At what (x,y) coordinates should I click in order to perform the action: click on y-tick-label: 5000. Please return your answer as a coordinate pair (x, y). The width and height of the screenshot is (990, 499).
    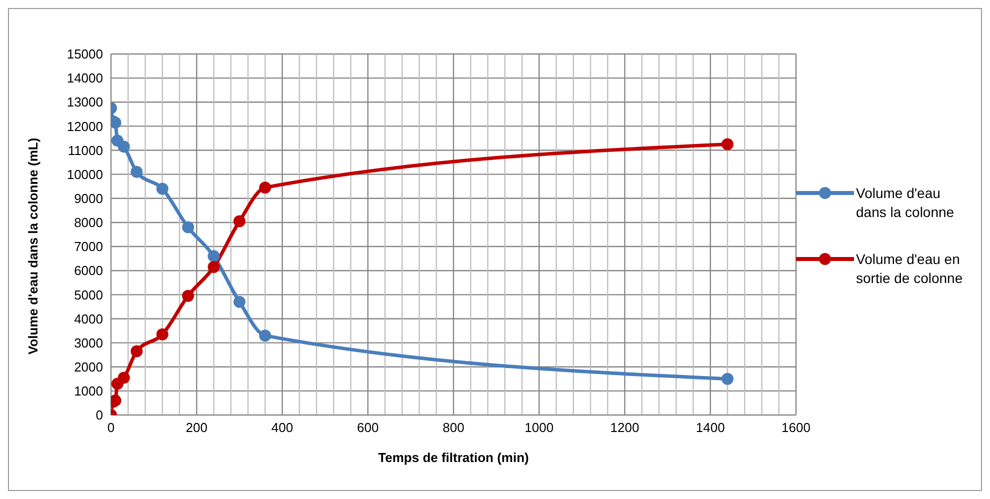
    Looking at the image, I should click on (88, 294).